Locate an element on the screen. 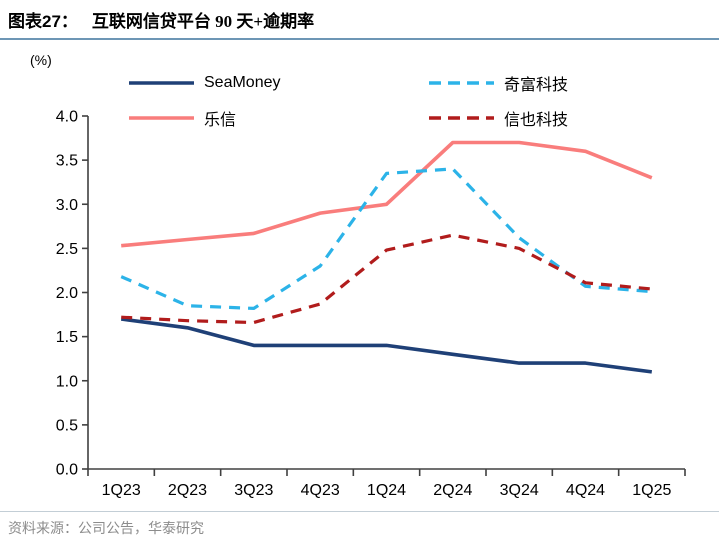 Image resolution: width=719 pixels, height=555 pixels. x-tick-label: 3Q23 is located at coordinates (253, 490).